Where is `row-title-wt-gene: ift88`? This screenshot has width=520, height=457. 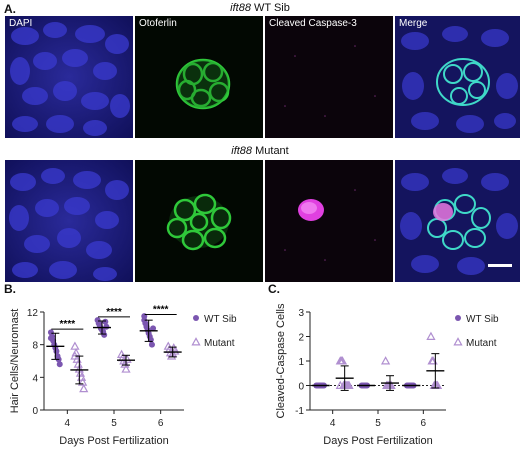
row-title-wt-gene: ift88 is located at coordinates (240, 8).